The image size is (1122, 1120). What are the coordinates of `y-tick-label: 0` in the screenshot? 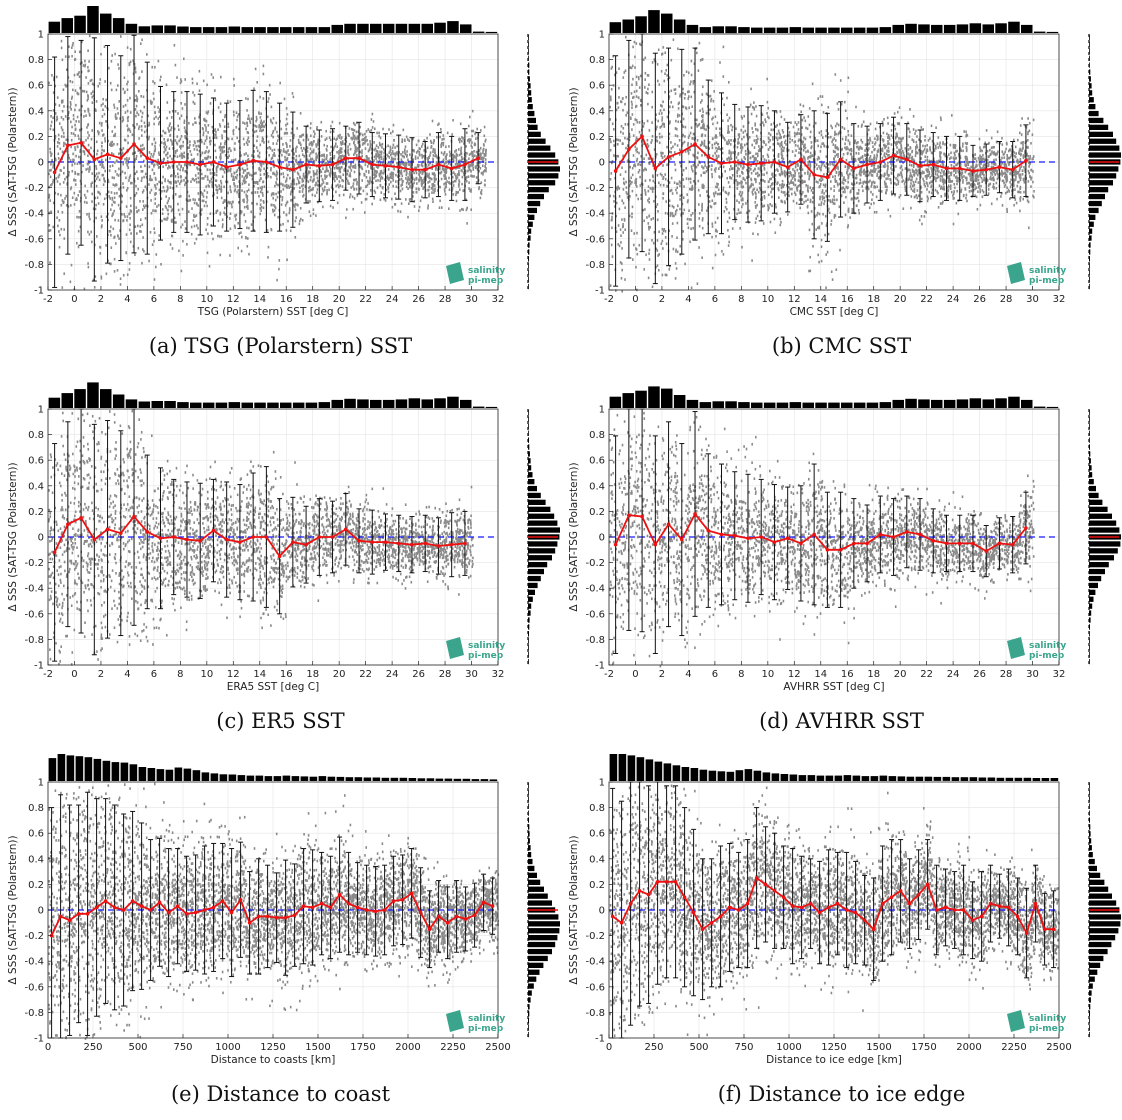 It's located at (41, 163).